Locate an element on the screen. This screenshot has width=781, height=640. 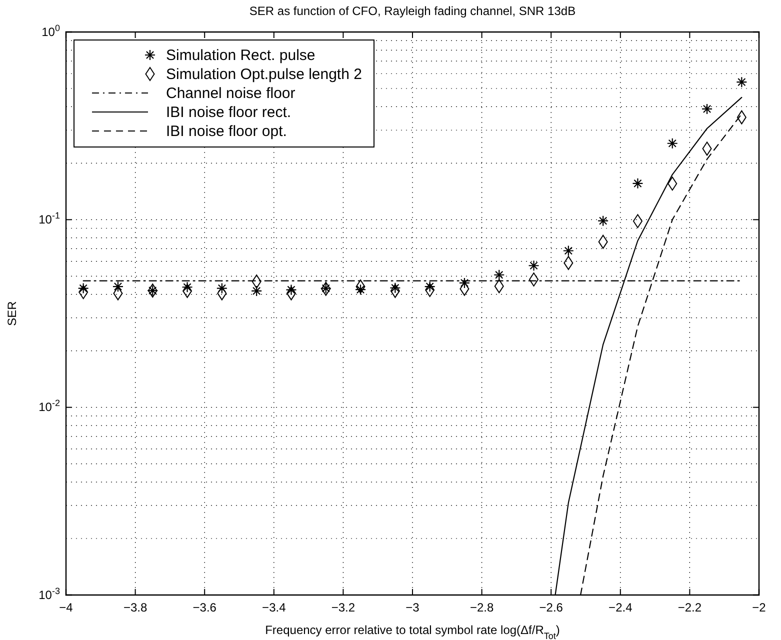
x-axis-title: Frequency error relative to total symbol rate log(Δf/R$_{Tot}$) is located at coordinates (412, 631).